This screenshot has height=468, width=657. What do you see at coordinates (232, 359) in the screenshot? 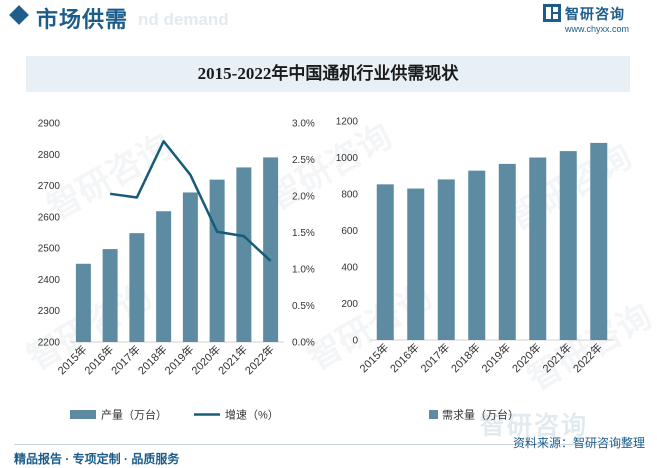
I see `chart1-category-label: 2021年` at bounding box center [232, 359].